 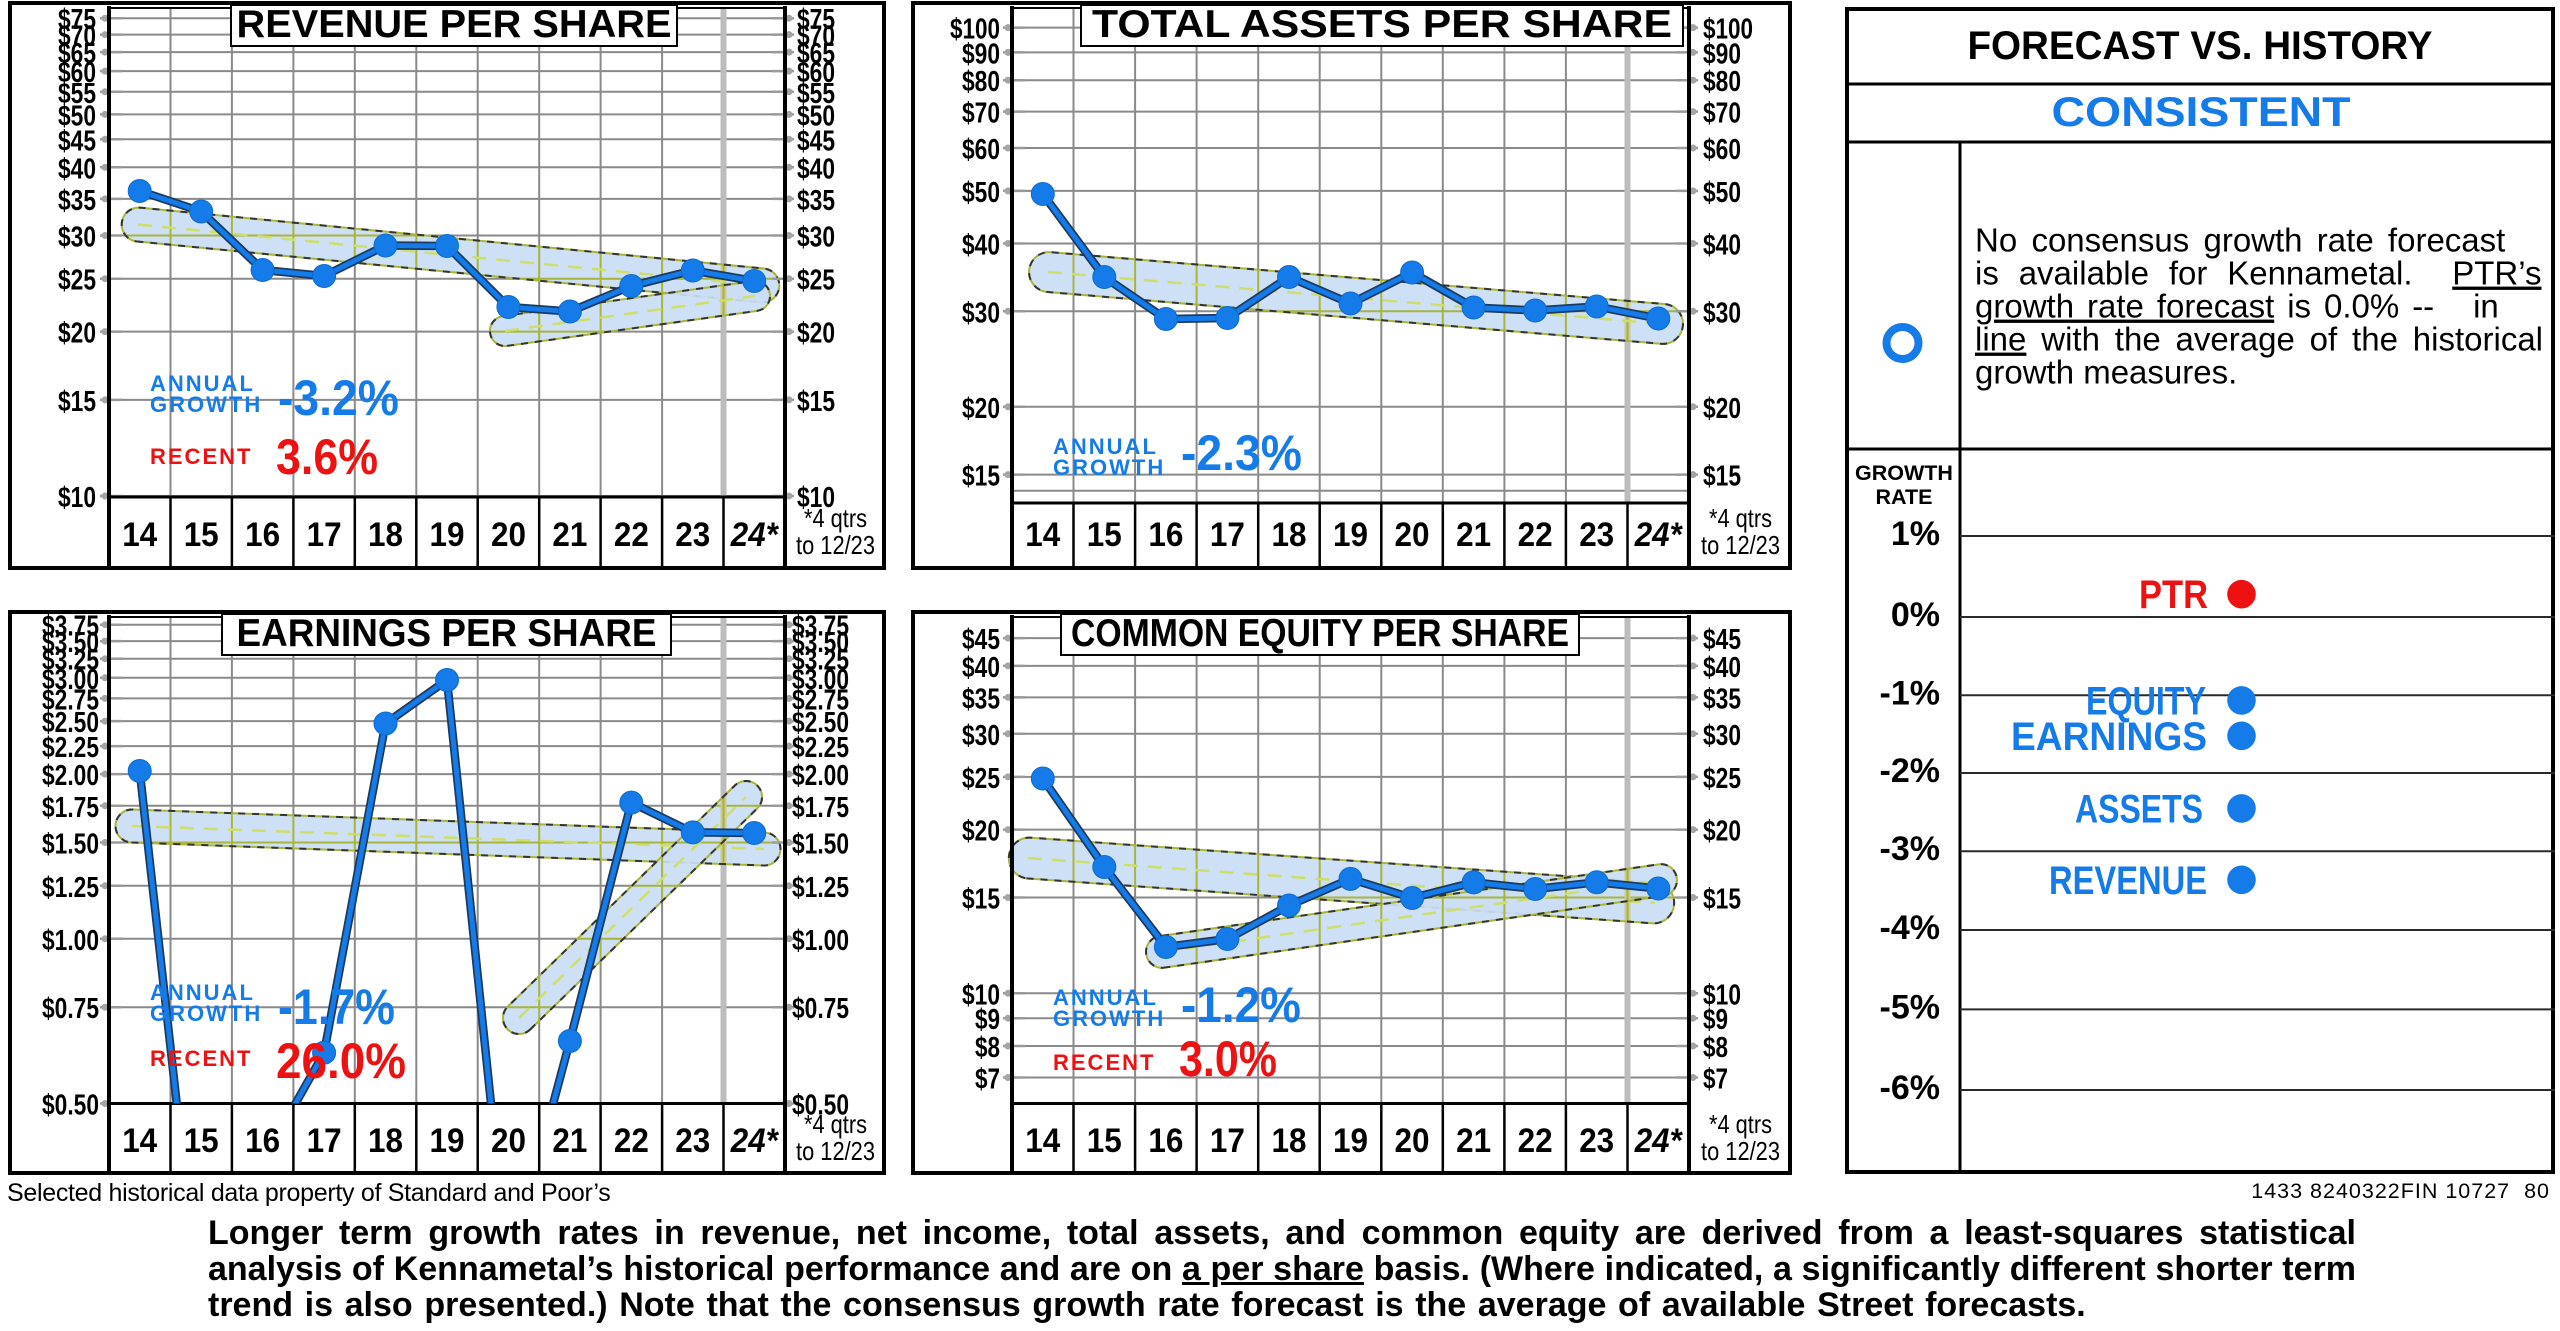 What do you see at coordinates (1105, 997) in the screenshot?
I see `svg-text: ANNUAL` at bounding box center [1105, 997].